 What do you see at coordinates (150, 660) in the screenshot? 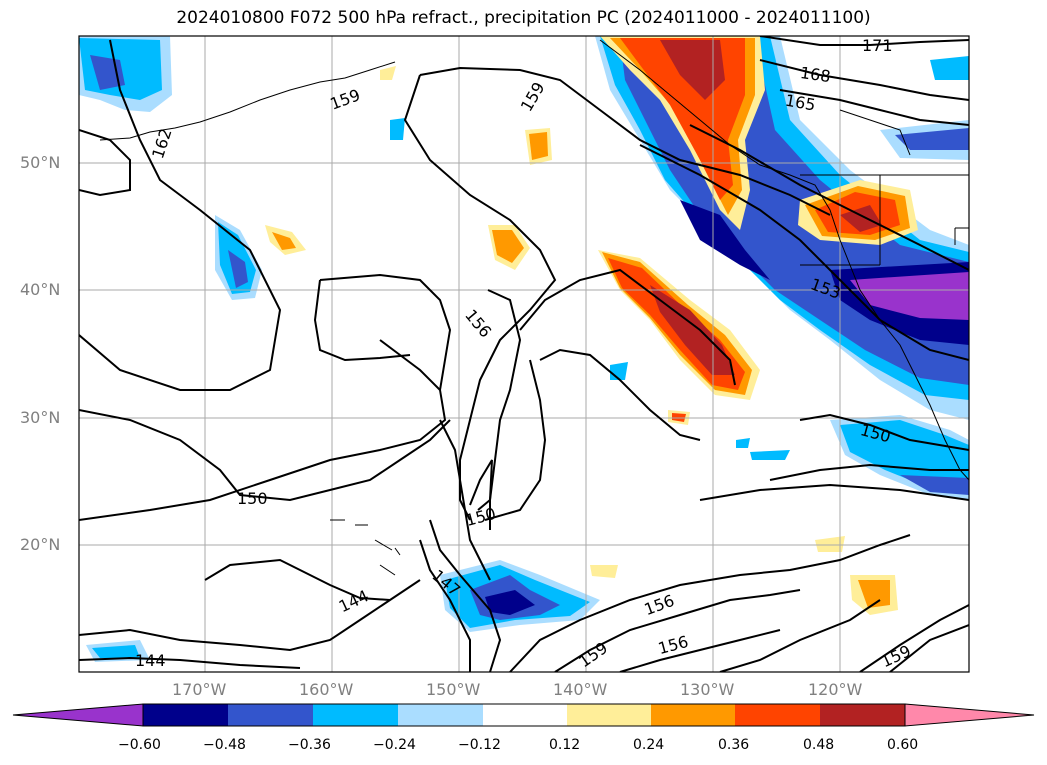
I see `contour-label: 144` at bounding box center [150, 660].